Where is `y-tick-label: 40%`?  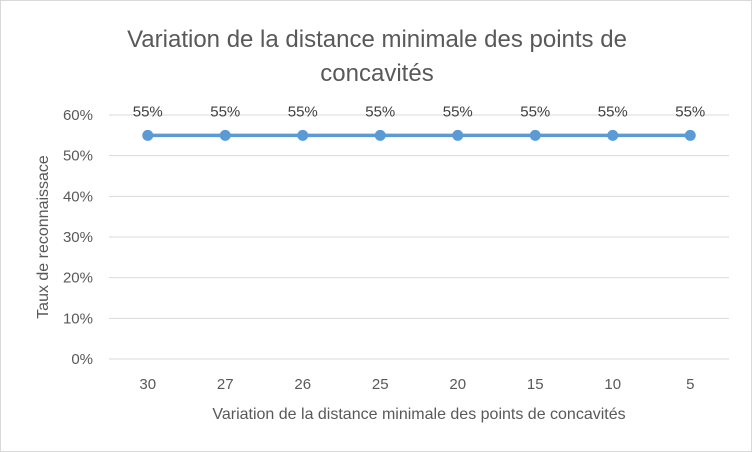 y-tick-label: 40% is located at coordinates (78, 196).